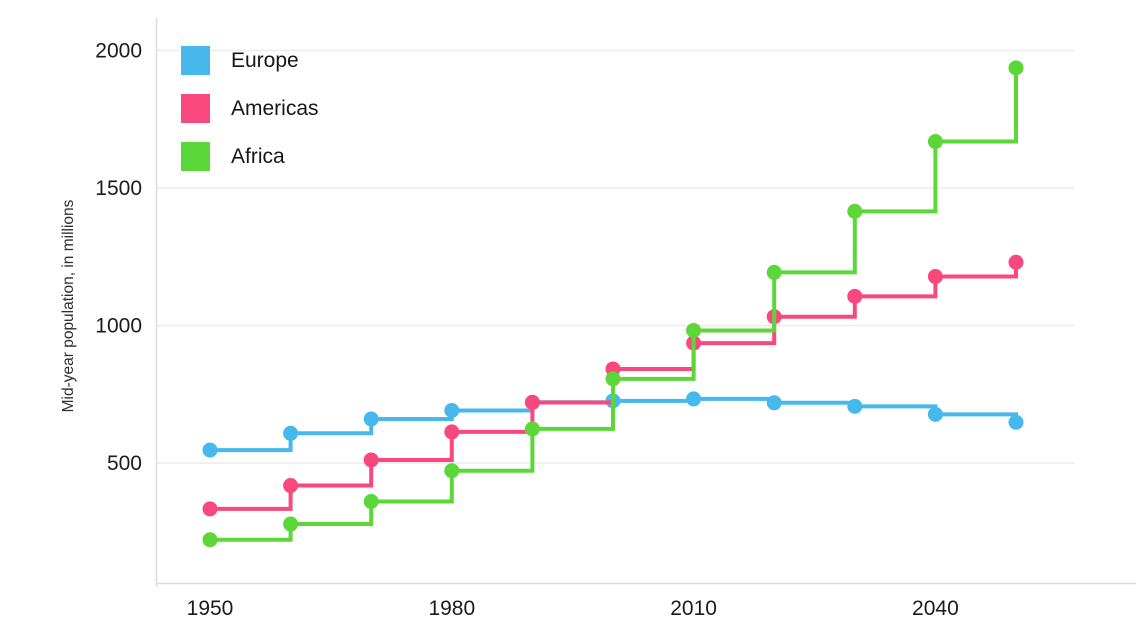 This screenshot has width=1136, height=640. I want to click on data-point-americas-1960, so click(291, 486).